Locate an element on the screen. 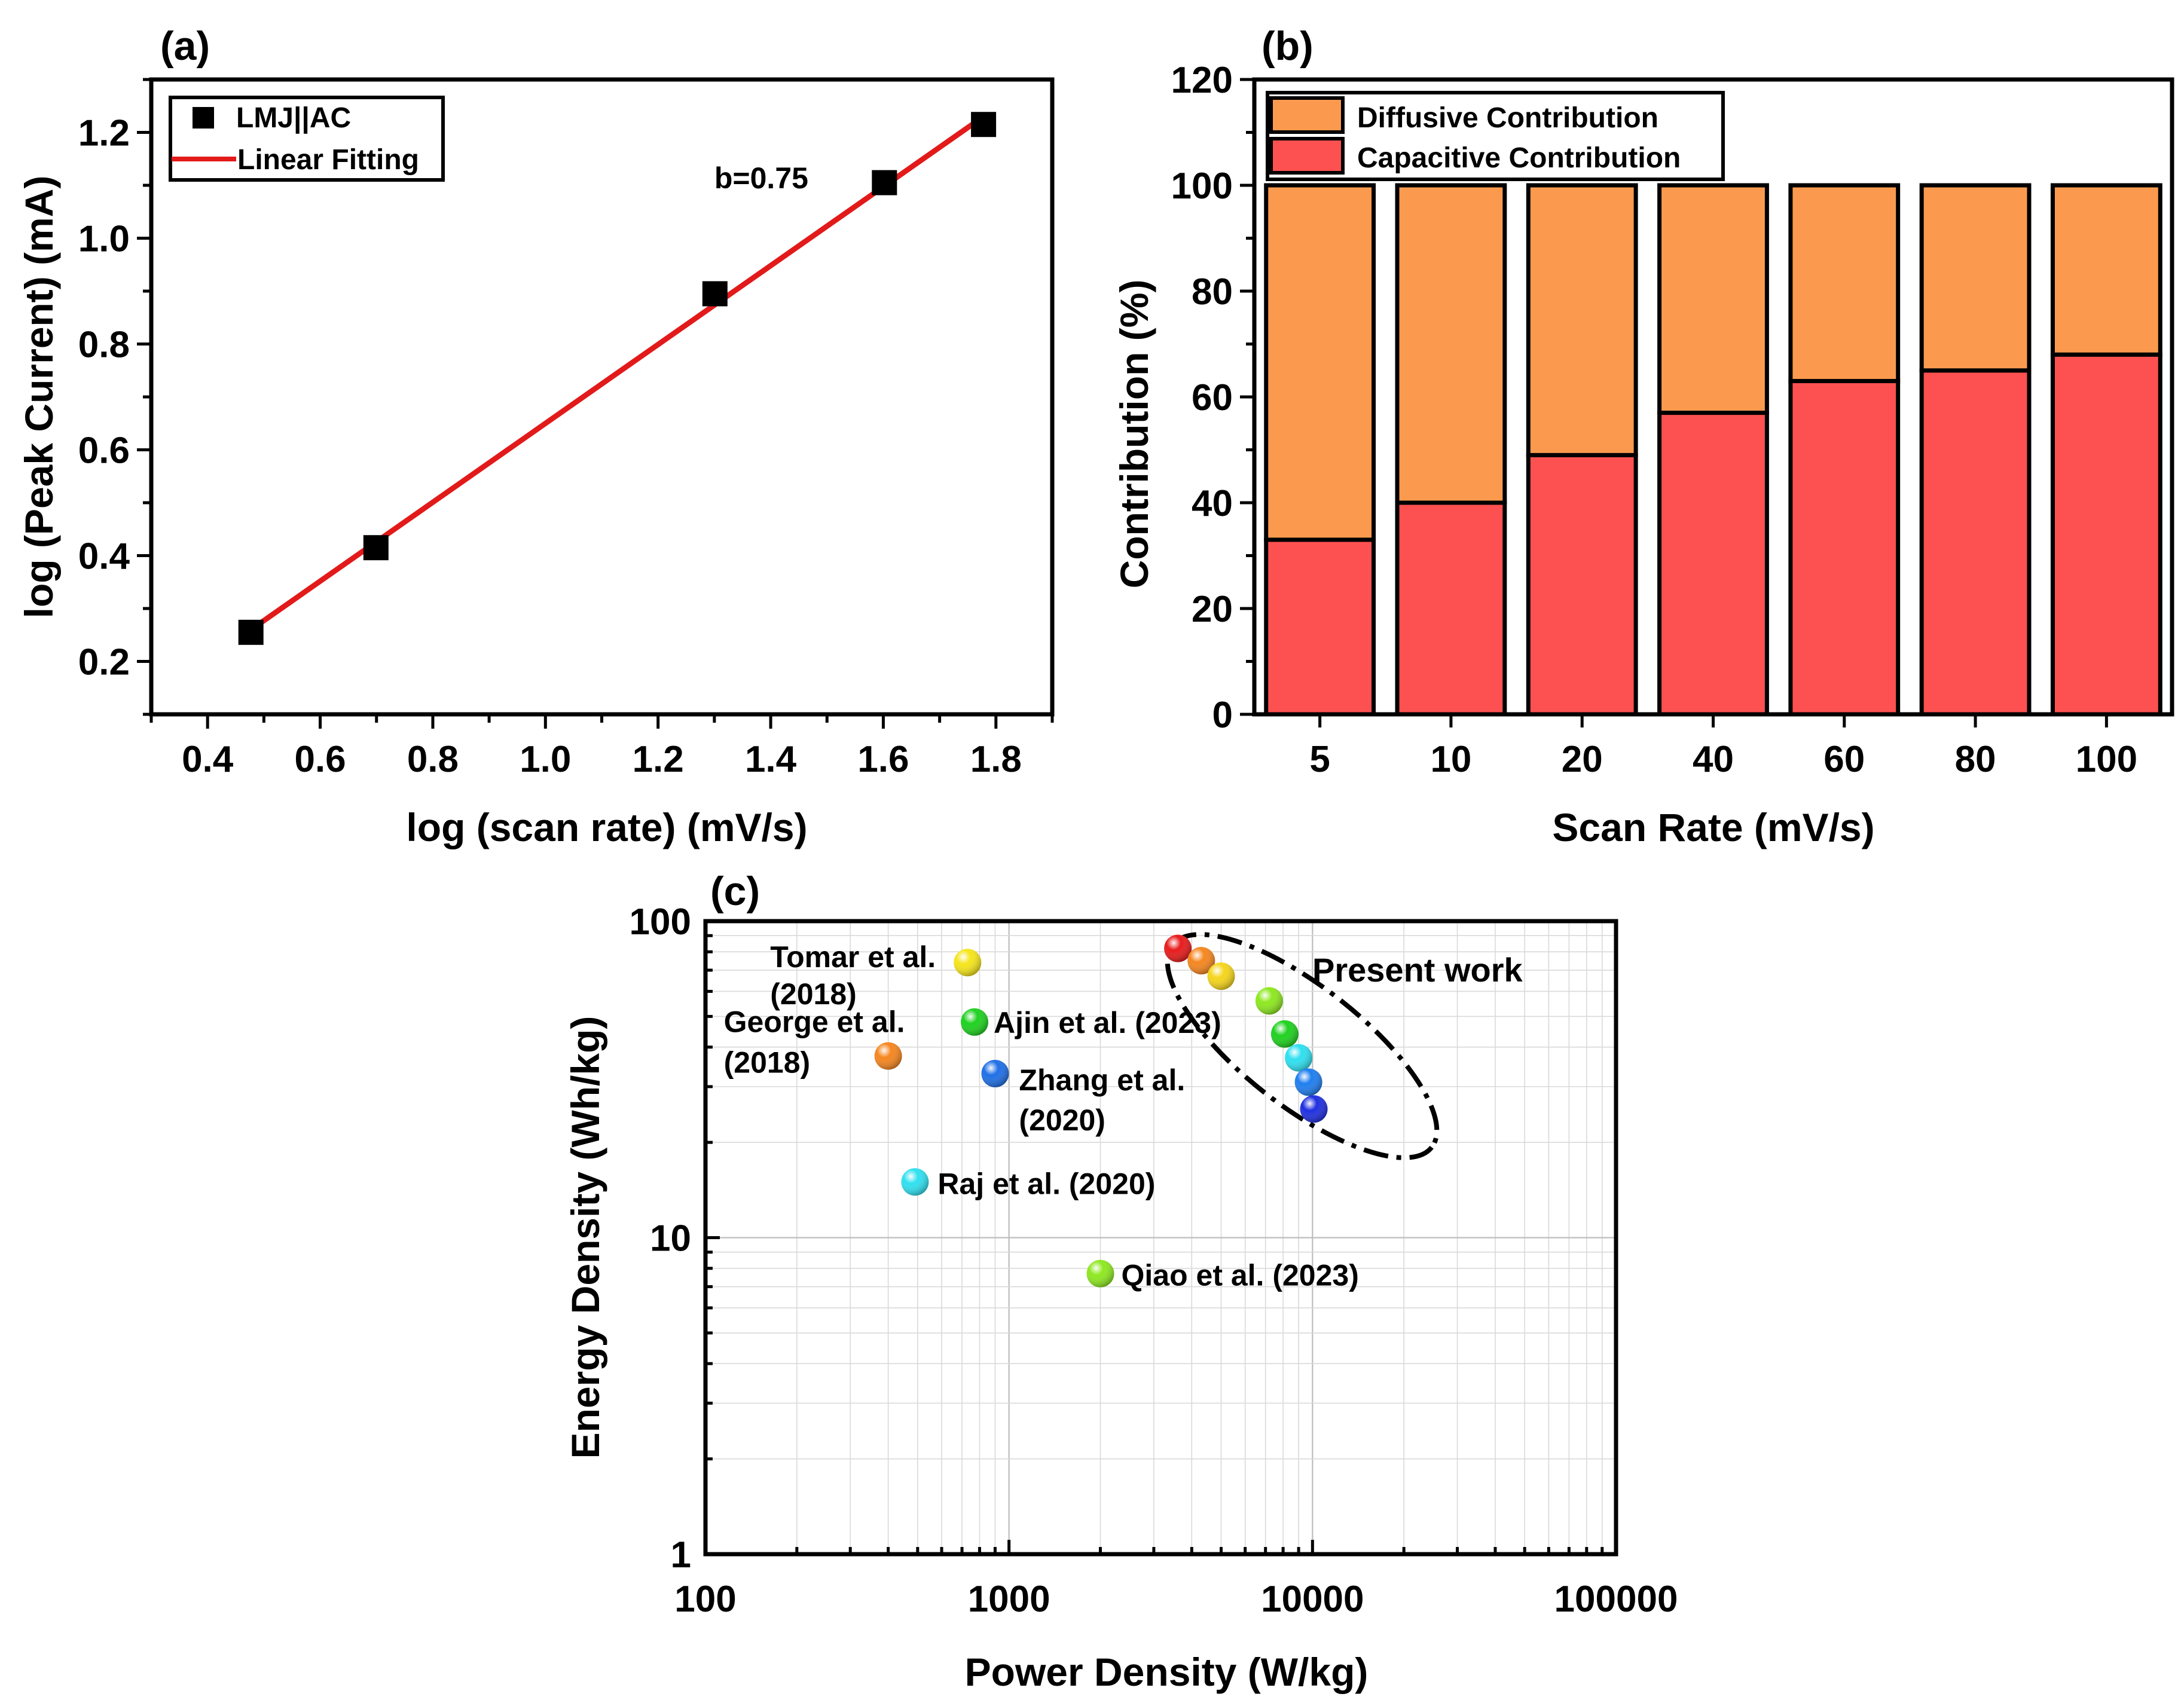 The image size is (2184, 1706). panel-c-label: (c) is located at coordinates (735, 891).